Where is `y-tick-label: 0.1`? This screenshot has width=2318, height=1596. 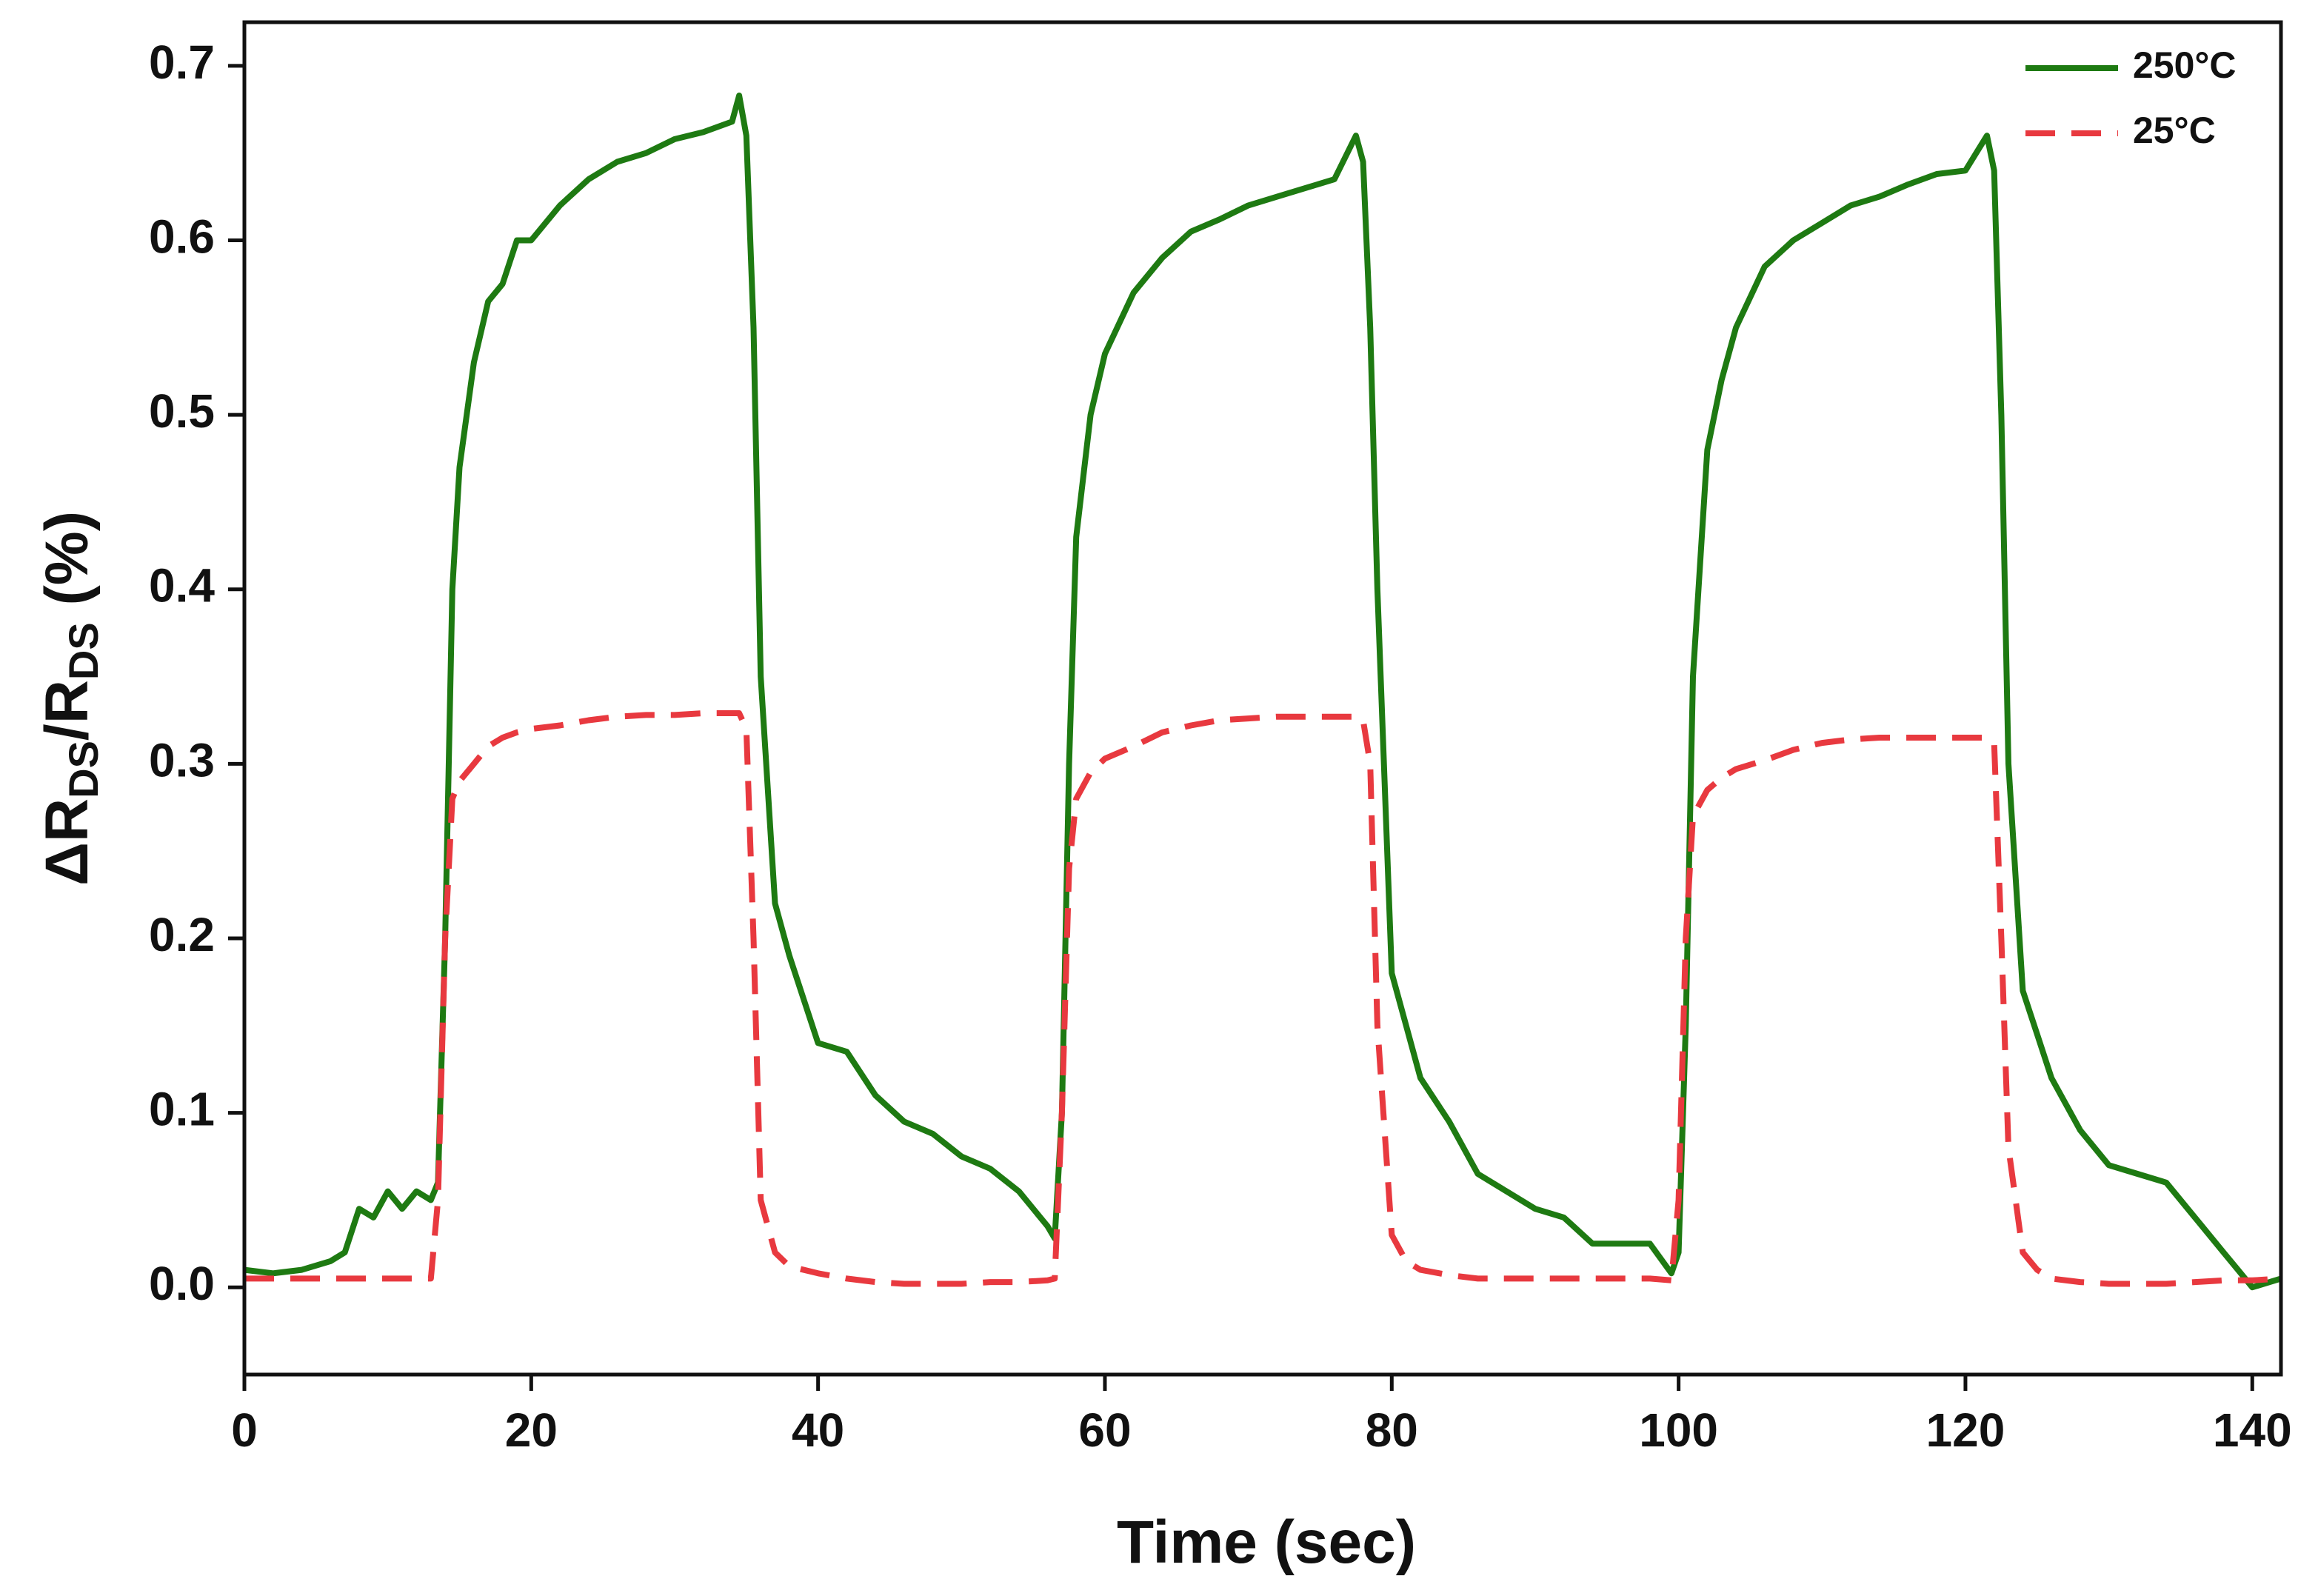 y-tick-label: 0.1 is located at coordinates (182, 1108).